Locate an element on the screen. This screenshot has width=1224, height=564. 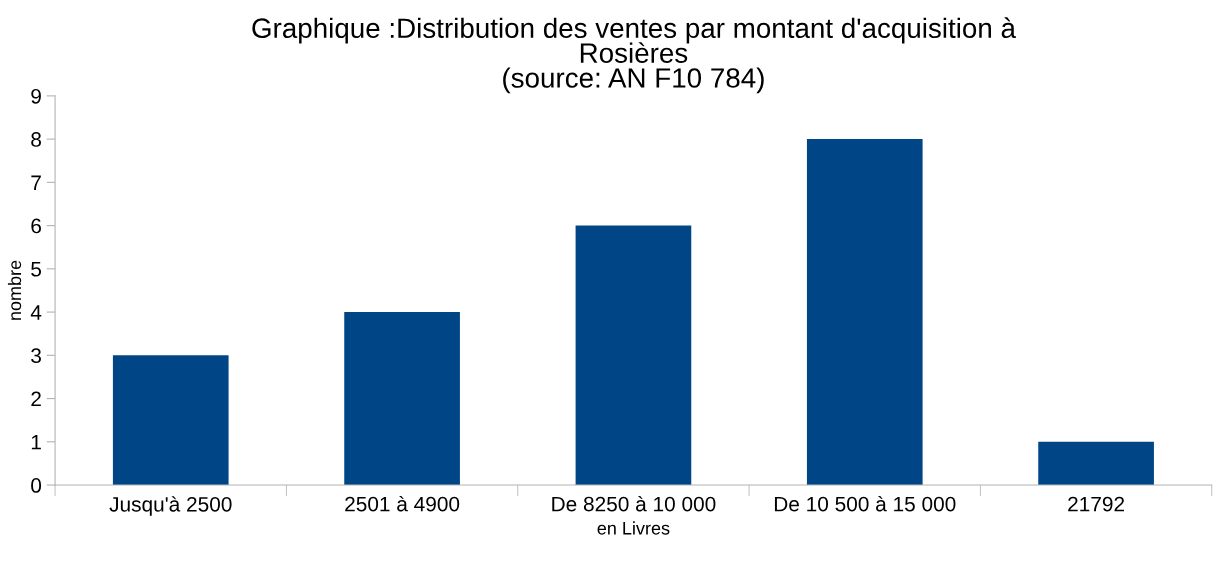
y-tick-label: 8 is located at coordinates (36, 139).